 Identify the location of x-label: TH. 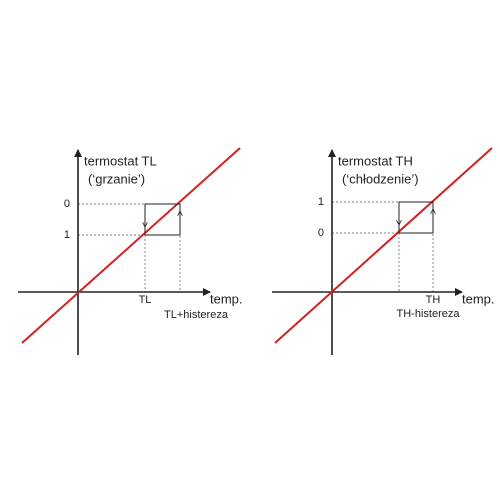
(433, 300).